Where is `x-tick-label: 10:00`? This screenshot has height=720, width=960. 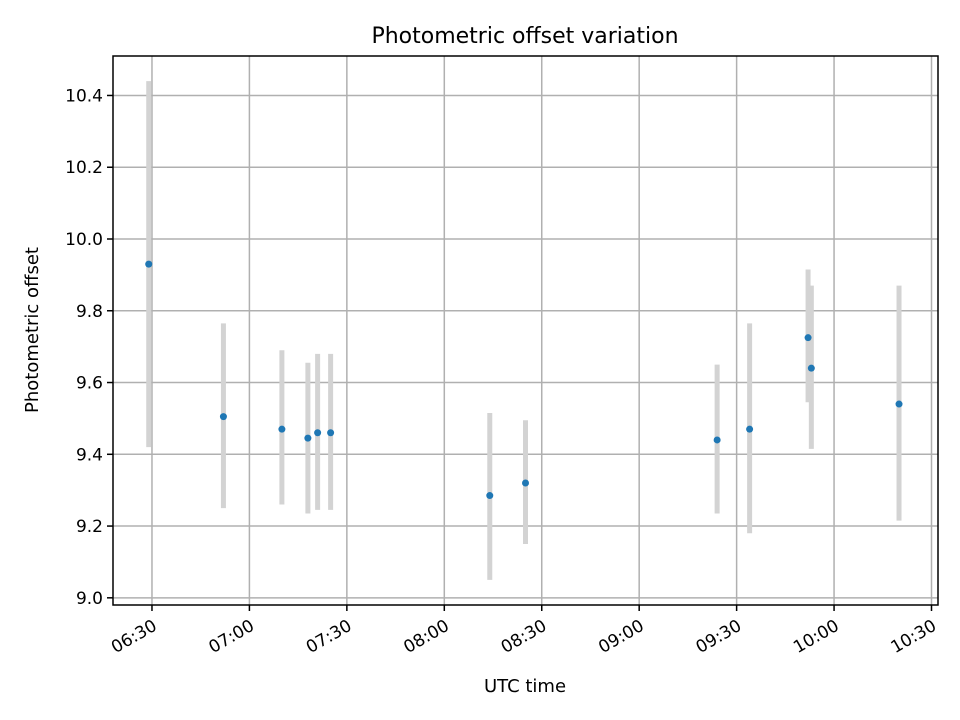 x-tick-label: 10:00 is located at coordinates (816, 637).